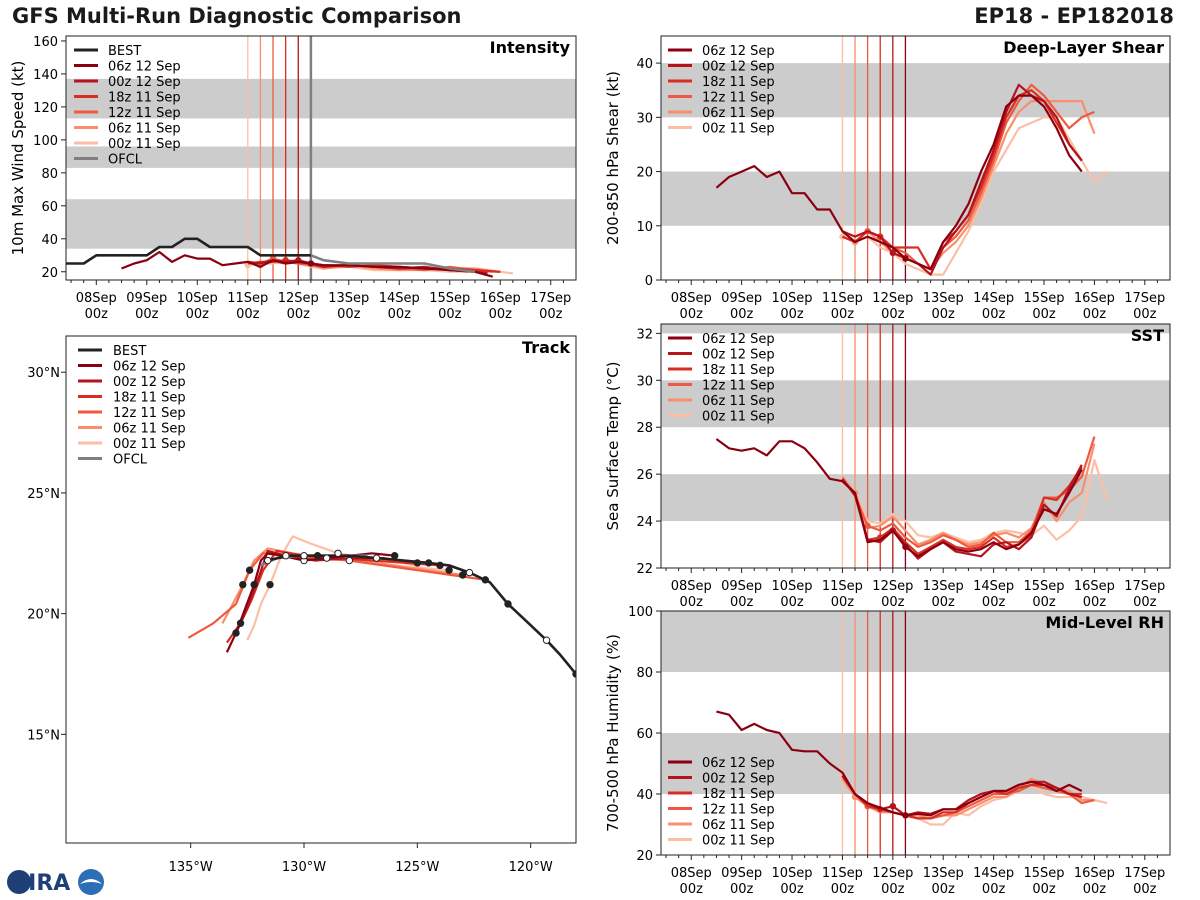  I want to click on track-legend-label: 18z 11 Sep, so click(149, 398).